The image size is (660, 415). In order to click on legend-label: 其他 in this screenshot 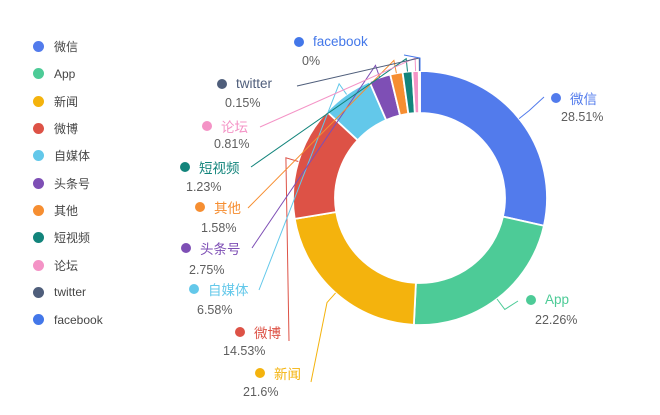, I will do `click(66, 210)`.